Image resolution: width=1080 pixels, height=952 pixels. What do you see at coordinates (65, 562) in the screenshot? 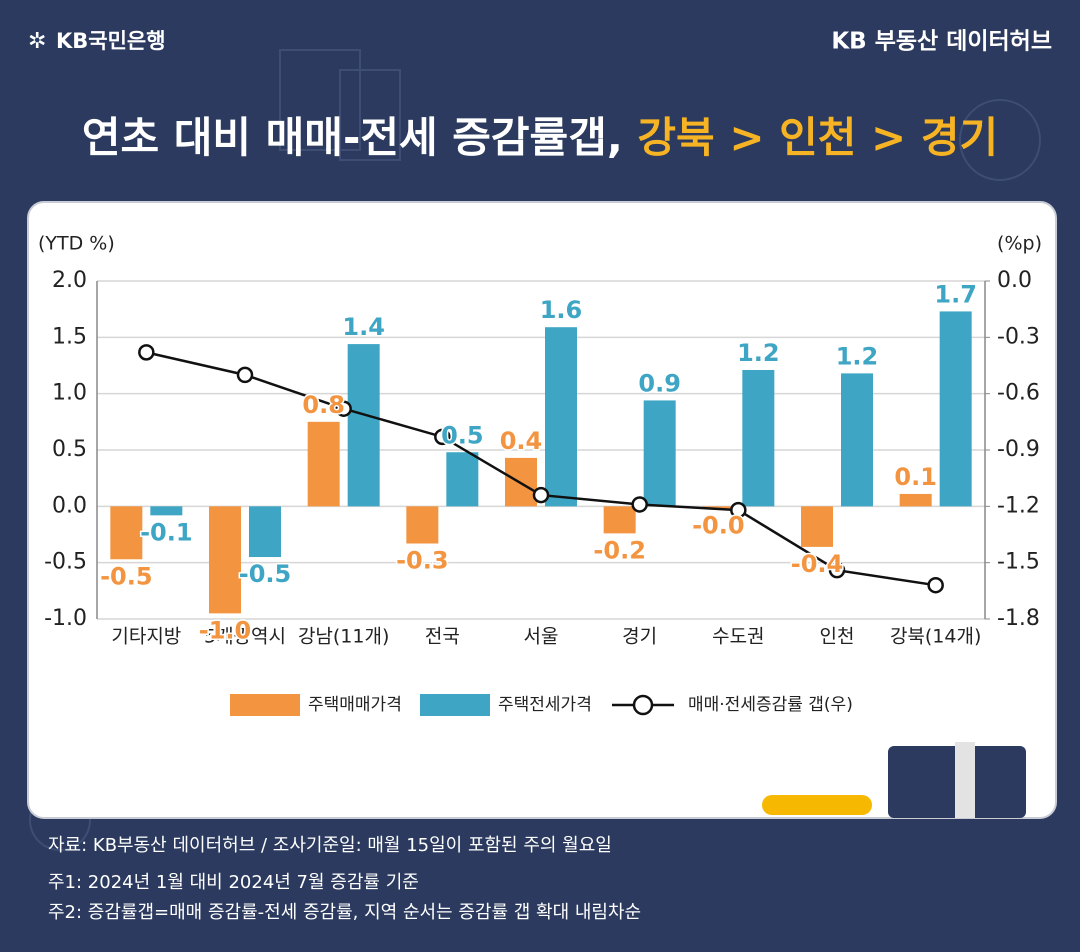
I see `y-tick-label: -0.5` at bounding box center [65, 562].